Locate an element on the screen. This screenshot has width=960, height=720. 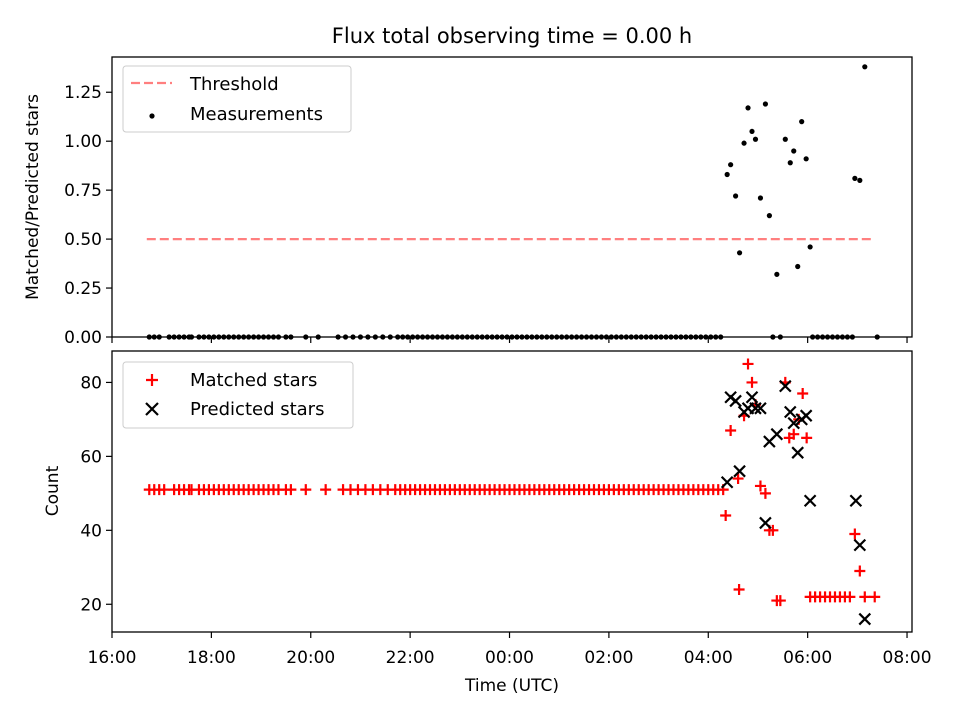
bottom-legend-box is located at coordinates (238, 395).